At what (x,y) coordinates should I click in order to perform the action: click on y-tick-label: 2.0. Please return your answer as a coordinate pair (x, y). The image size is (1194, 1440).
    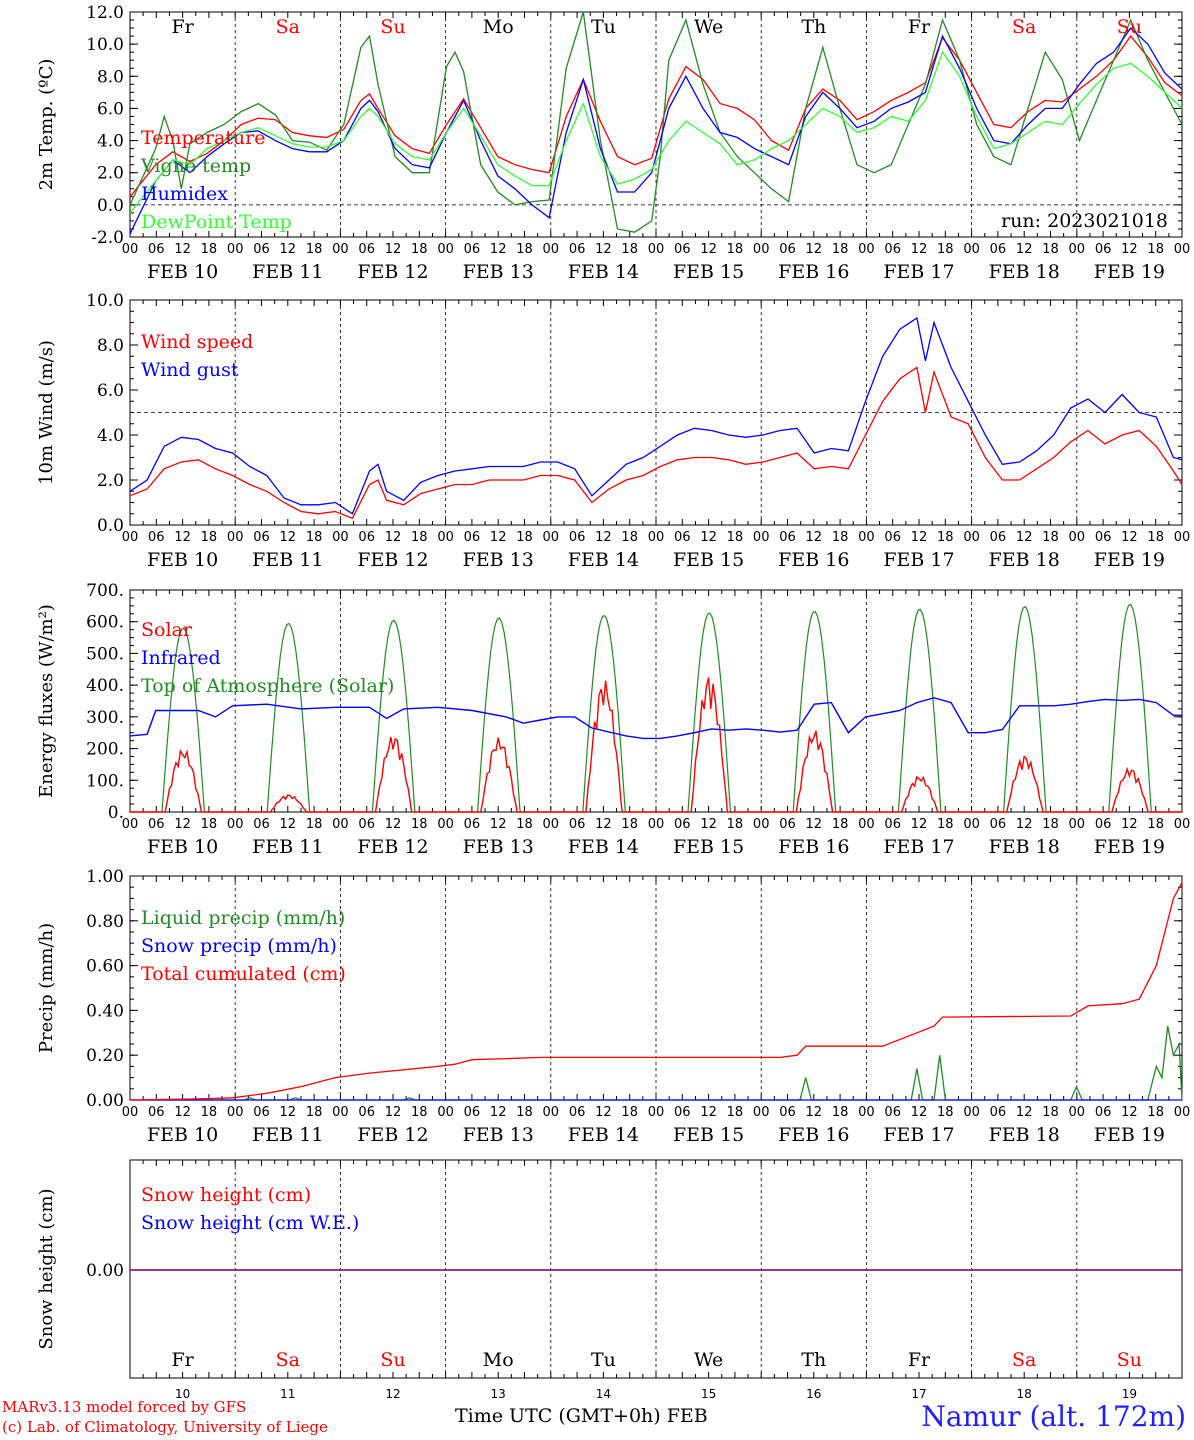
    Looking at the image, I should click on (110, 174).